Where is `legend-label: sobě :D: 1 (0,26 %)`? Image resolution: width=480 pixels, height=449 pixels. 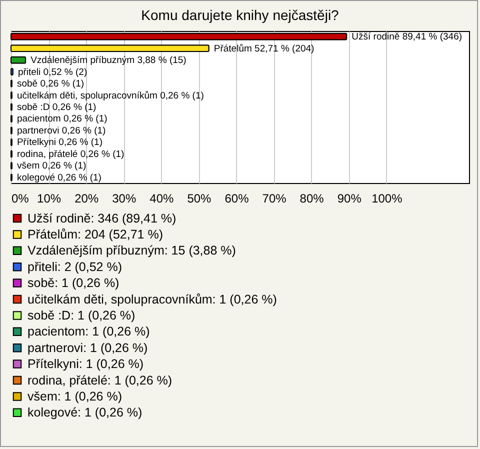 legend-label: sobě :D: 1 (0,26 %) is located at coordinates (82, 315).